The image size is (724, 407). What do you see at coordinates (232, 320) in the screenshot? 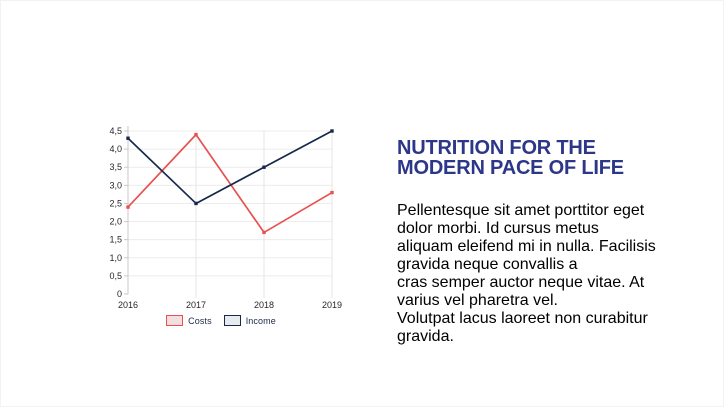
I see `income-swatch-icon` at bounding box center [232, 320].